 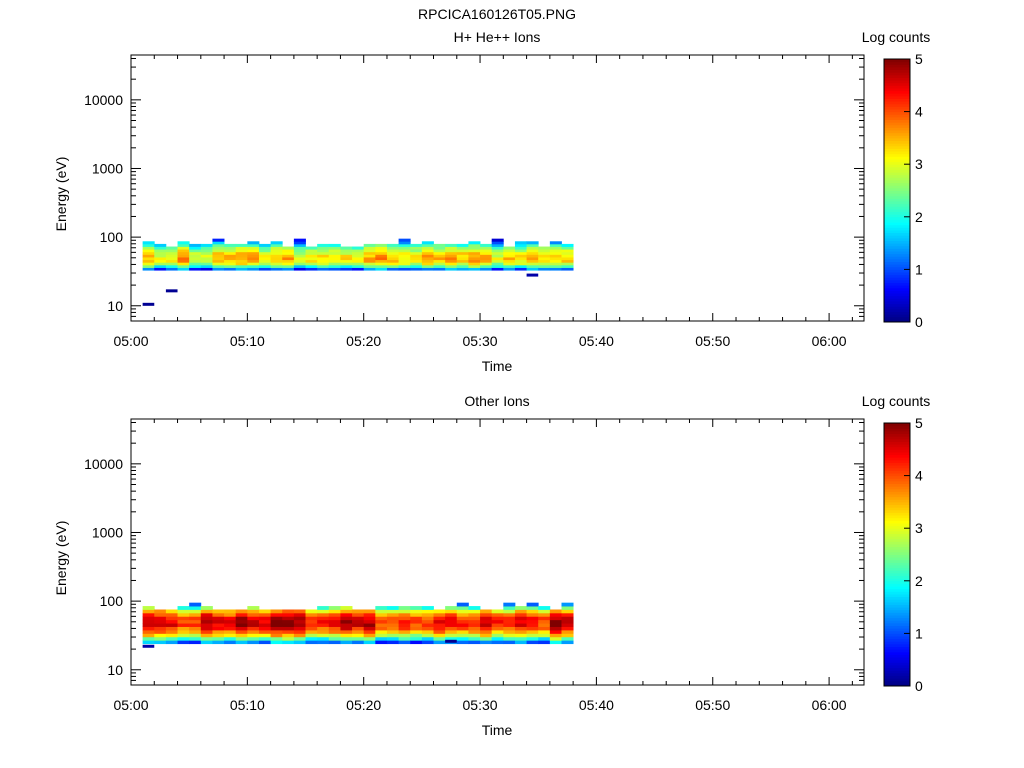 I want to click on panel-1-heatmap, so click(x=358, y=272).